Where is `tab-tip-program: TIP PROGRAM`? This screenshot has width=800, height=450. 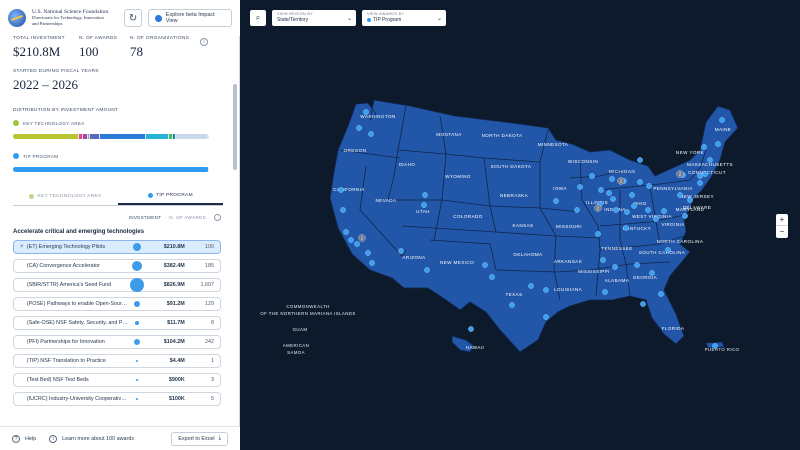 tab-tip-program: TIP PROGRAM is located at coordinates (170, 196).